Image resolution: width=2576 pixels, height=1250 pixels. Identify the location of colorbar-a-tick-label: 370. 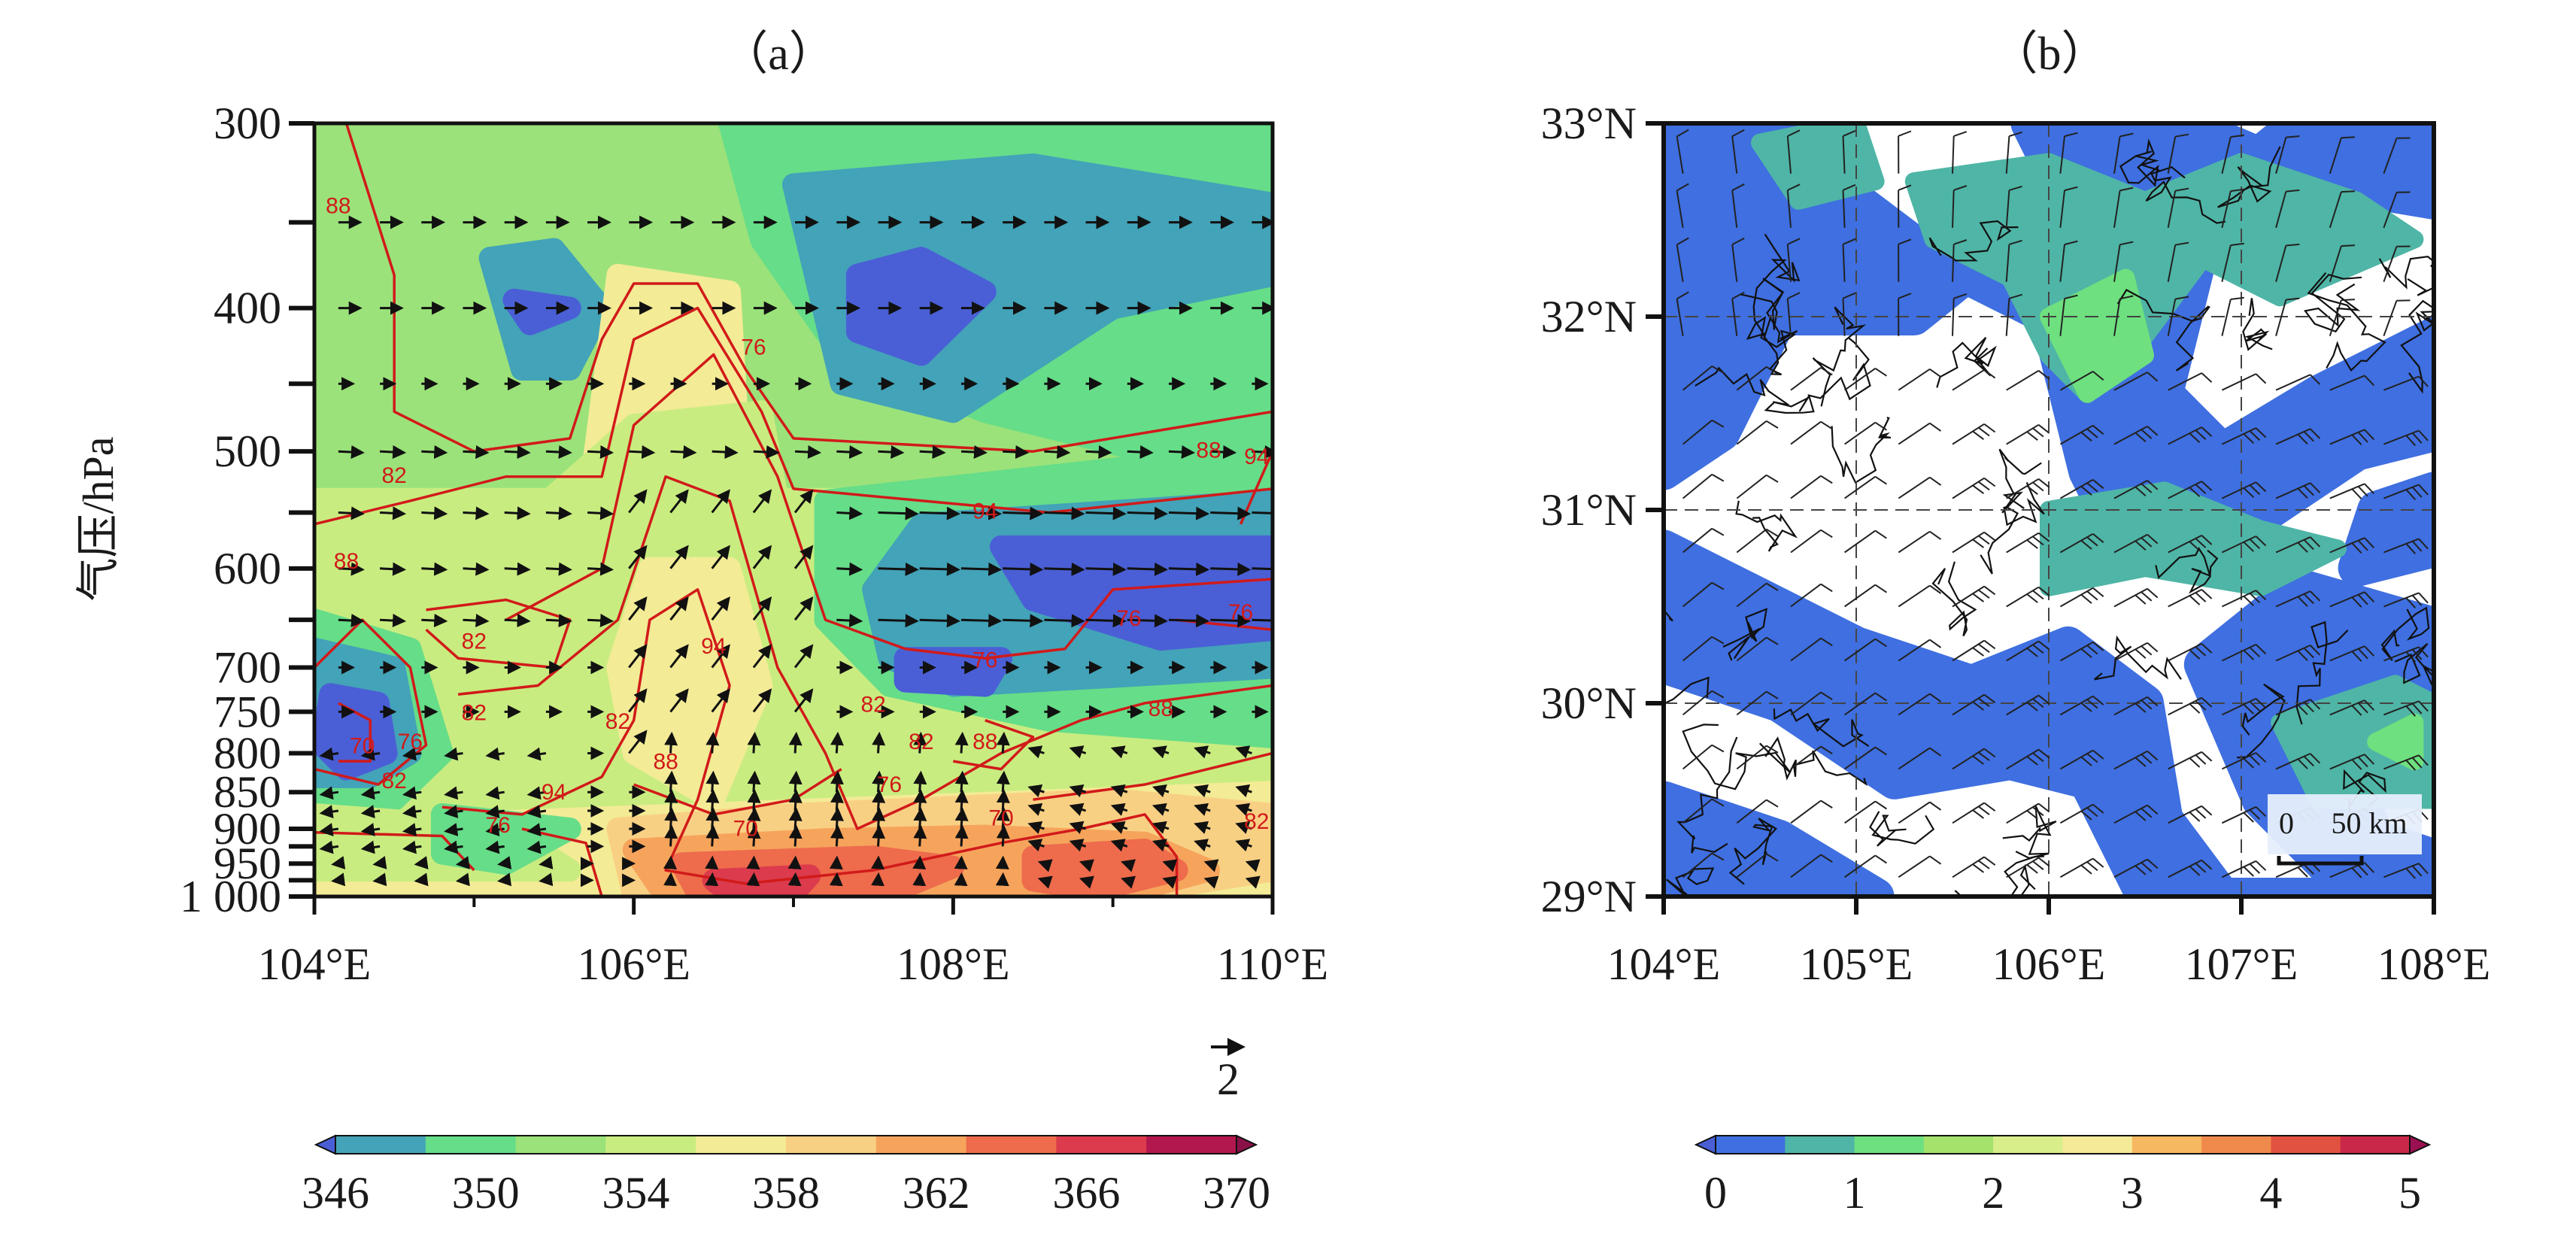
(1236, 1193).